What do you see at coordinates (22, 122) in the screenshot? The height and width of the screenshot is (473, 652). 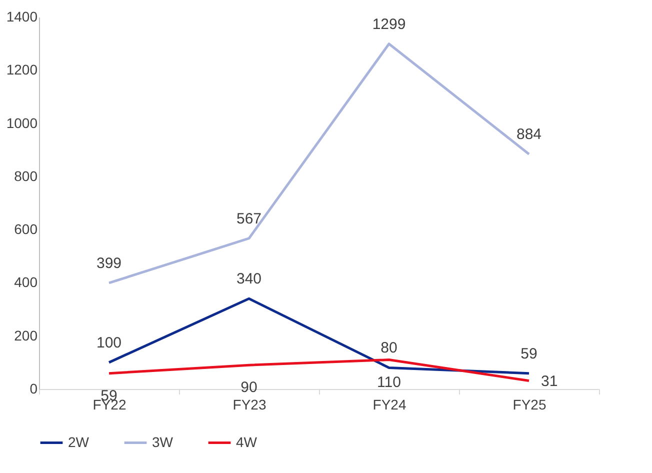 I see `y-tick-label: 1000` at bounding box center [22, 122].